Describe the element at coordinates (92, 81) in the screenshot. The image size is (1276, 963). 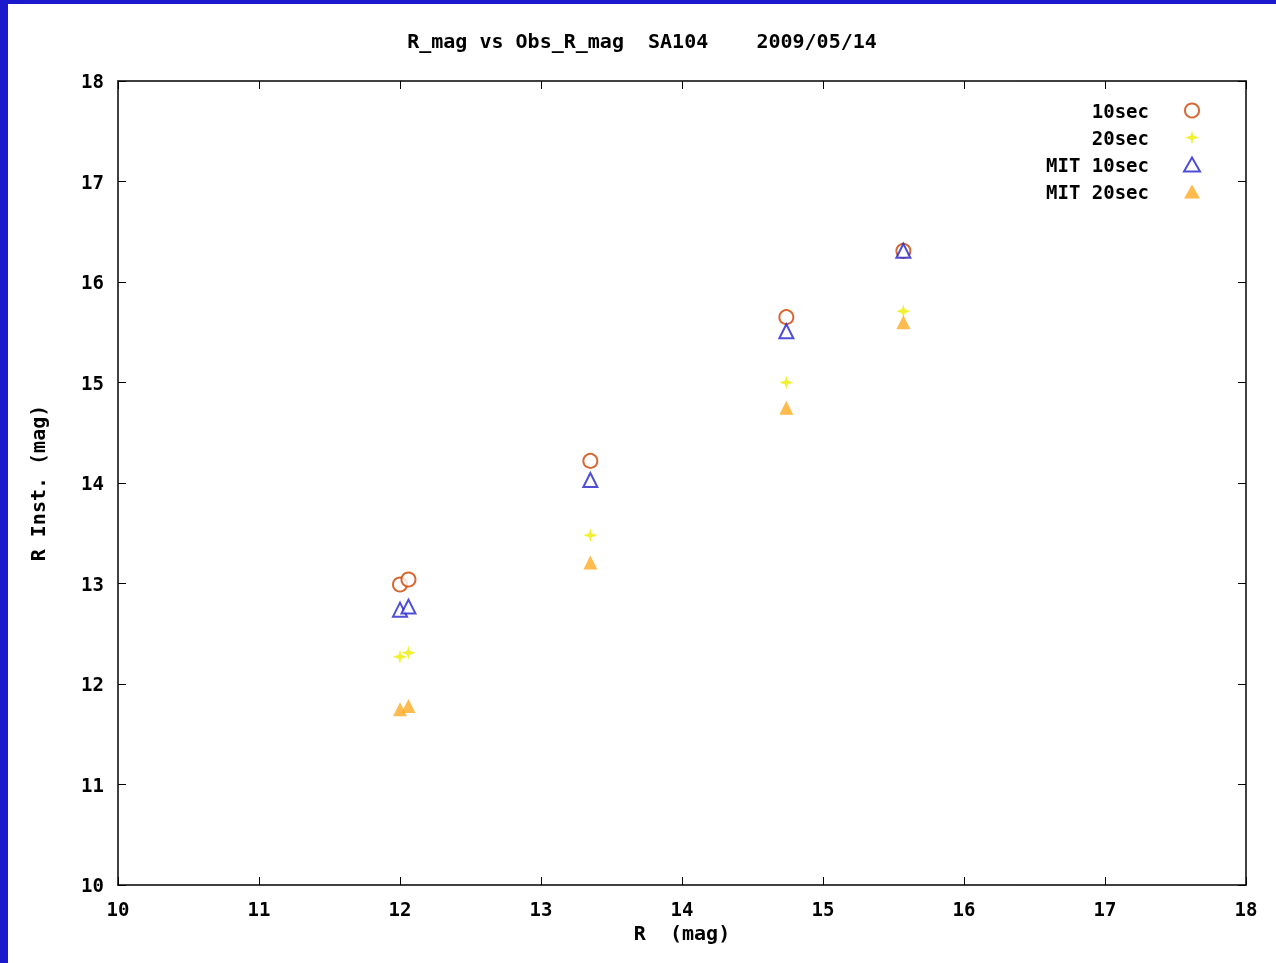
I see `y-tick-label: 18` at that location.